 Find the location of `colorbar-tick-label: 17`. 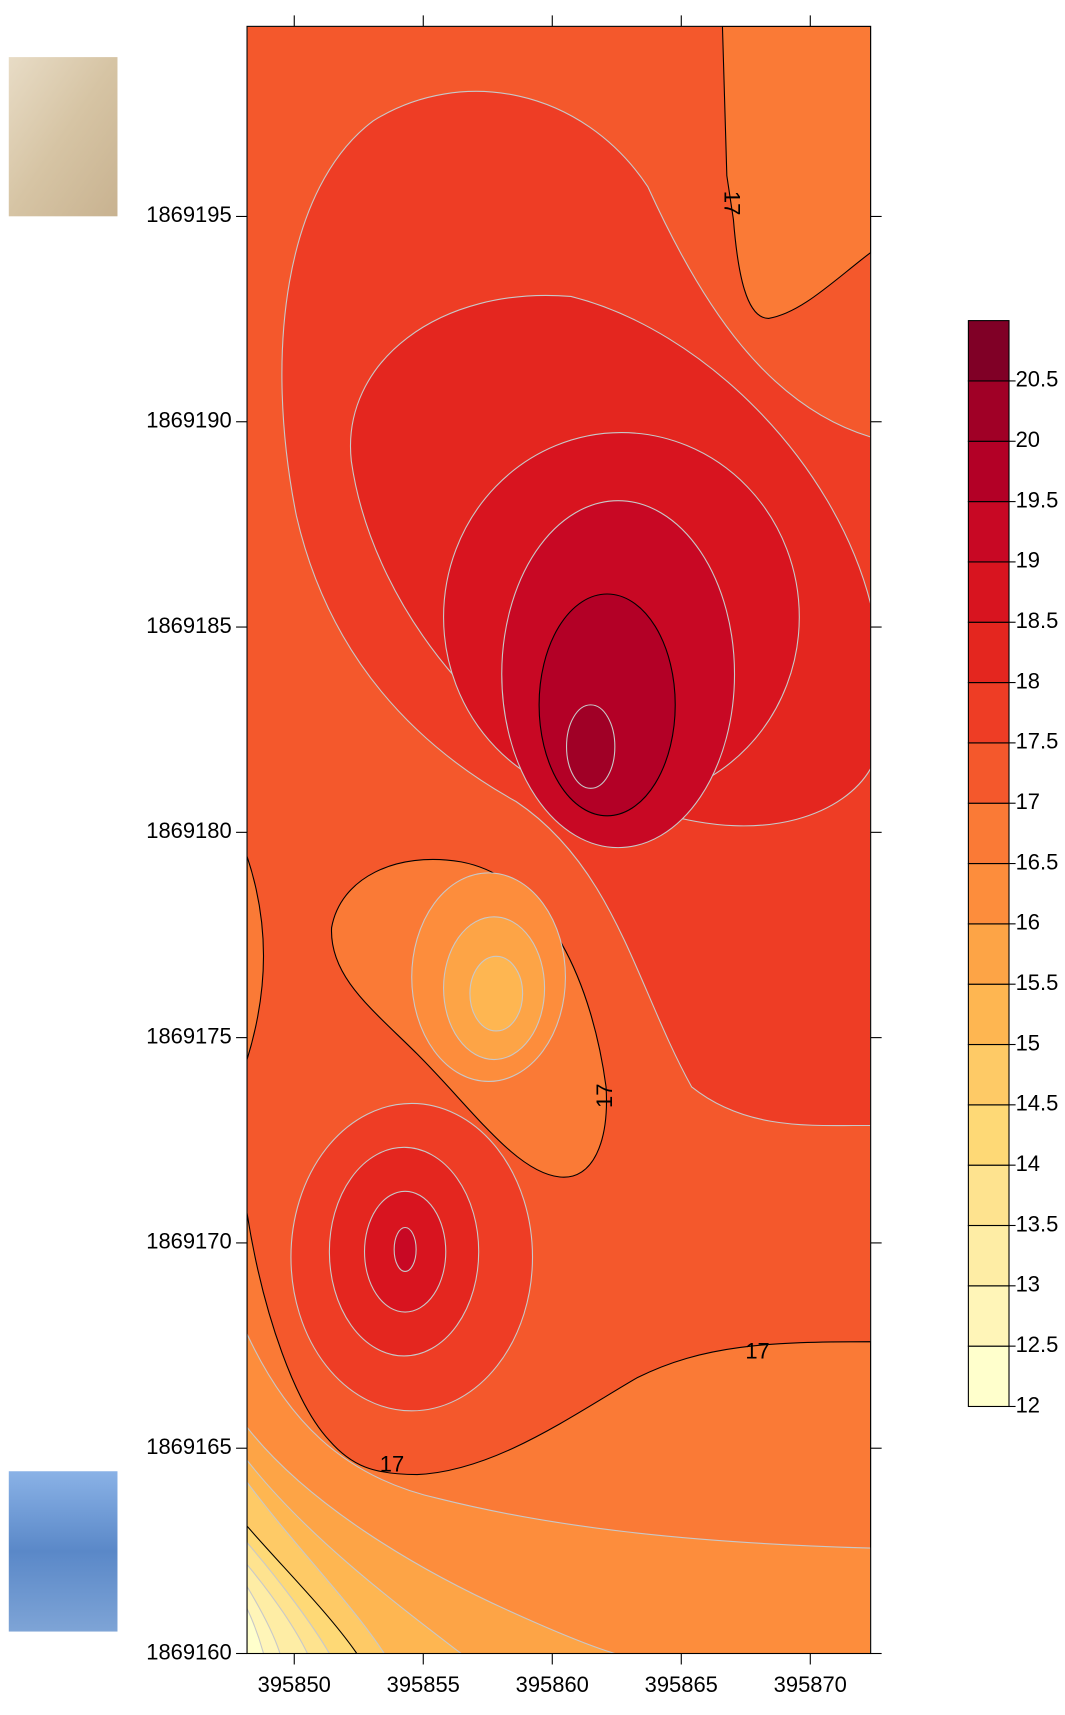

colorbar-tick-label: 17 is located at coordinates (1028, 801).